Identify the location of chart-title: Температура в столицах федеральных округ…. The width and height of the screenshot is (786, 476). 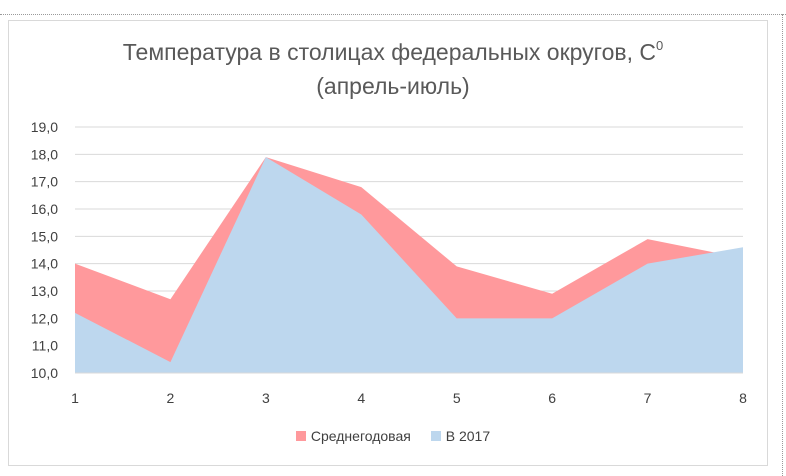
(393, 52).